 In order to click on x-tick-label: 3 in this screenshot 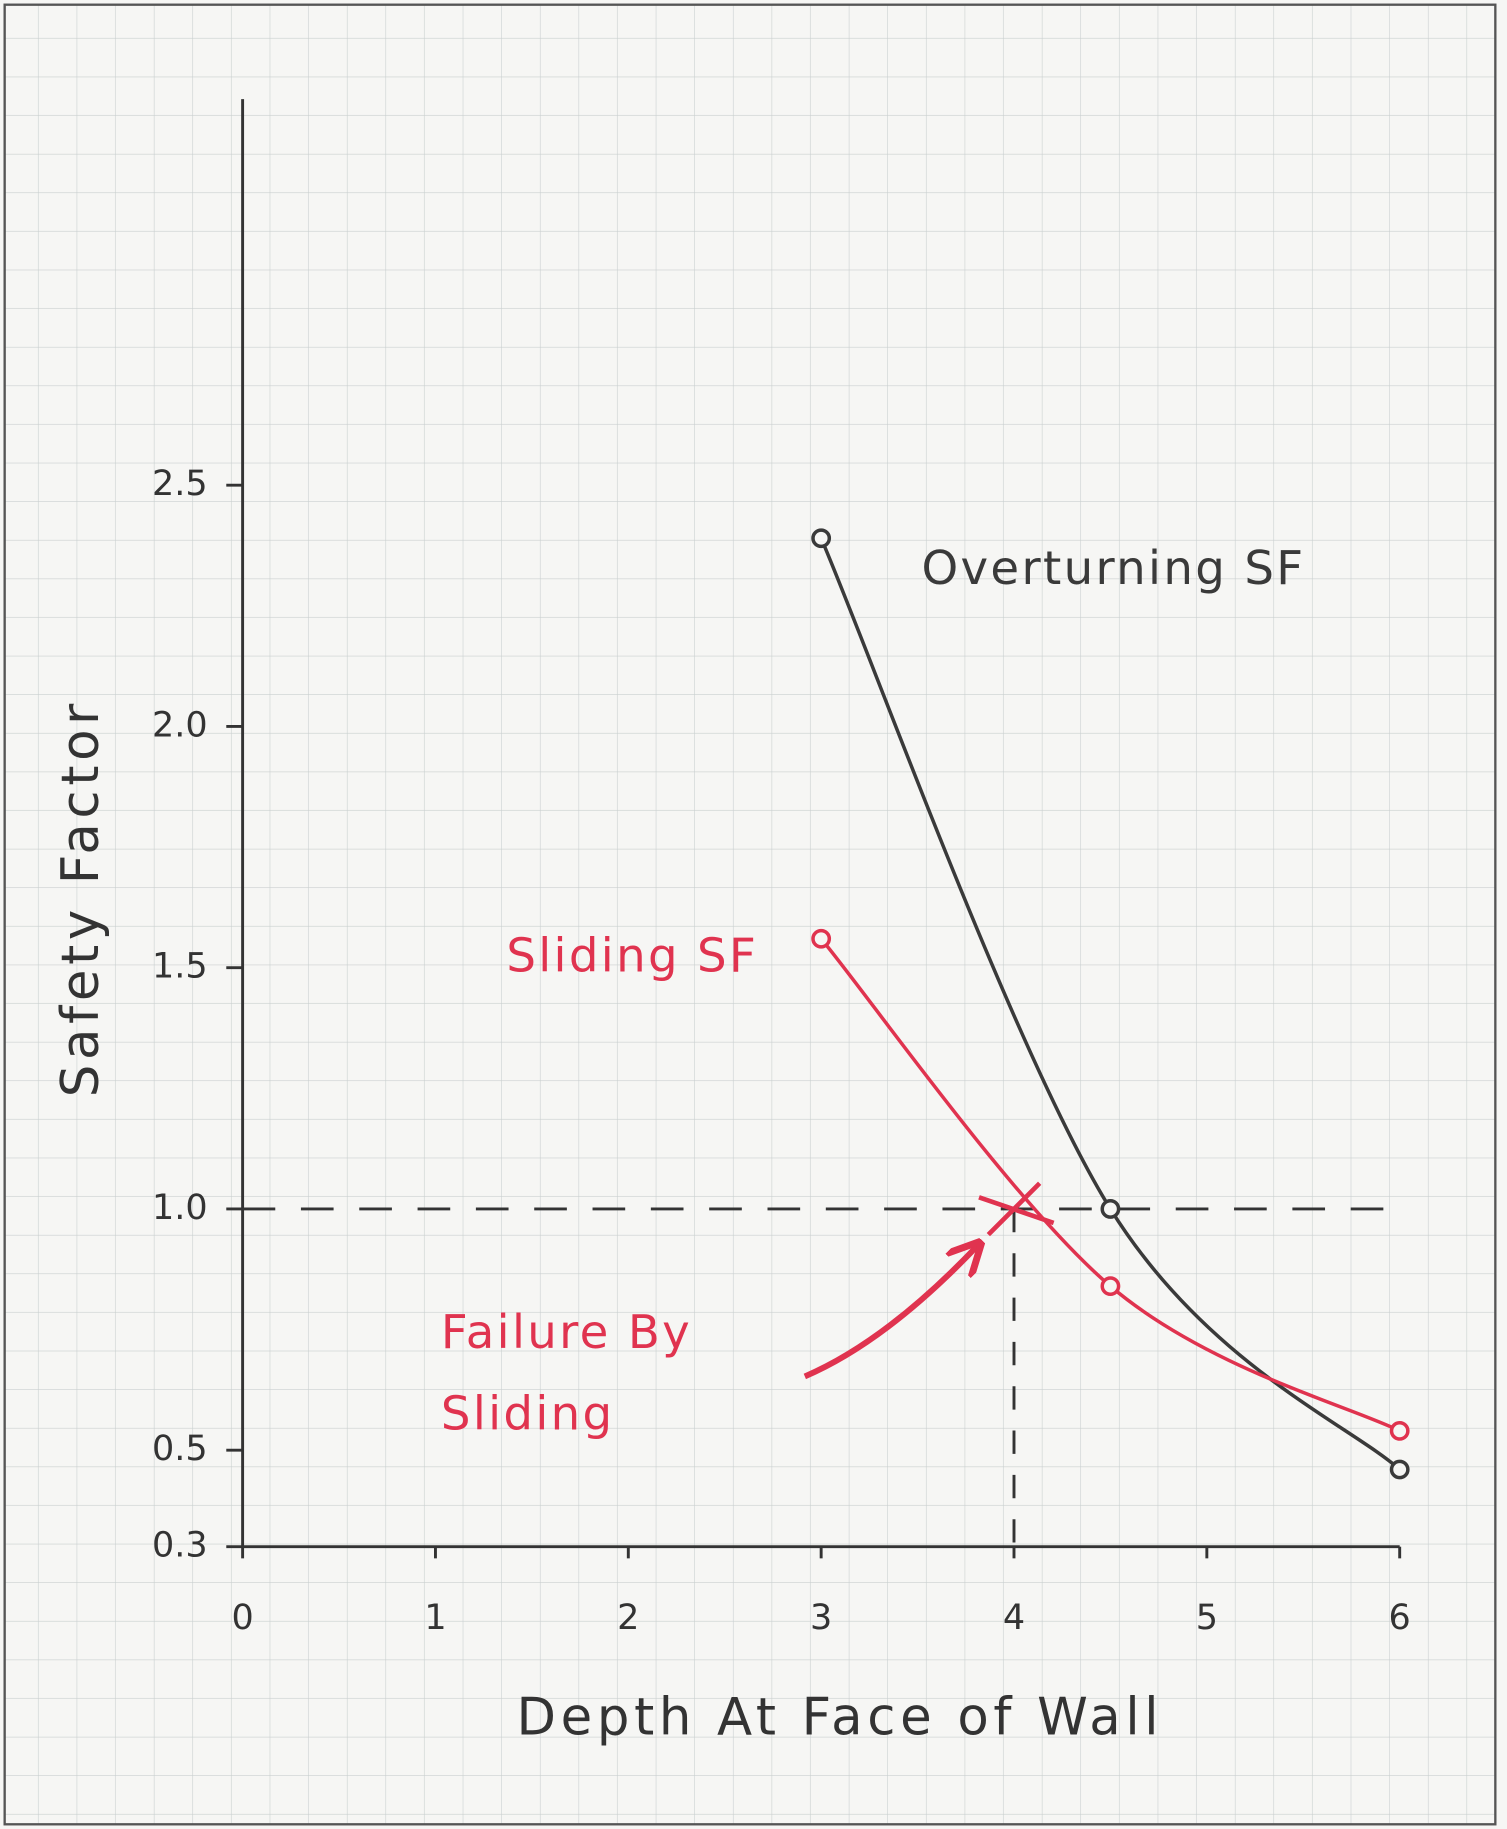, I will do `click(821, 1618)`.